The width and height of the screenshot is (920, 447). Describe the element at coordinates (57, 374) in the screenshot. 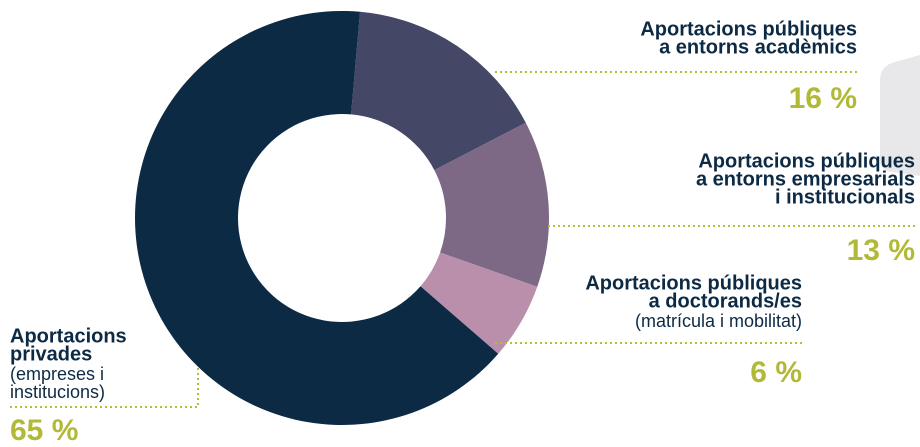

I see `label-detail: (empreses i` at that location.